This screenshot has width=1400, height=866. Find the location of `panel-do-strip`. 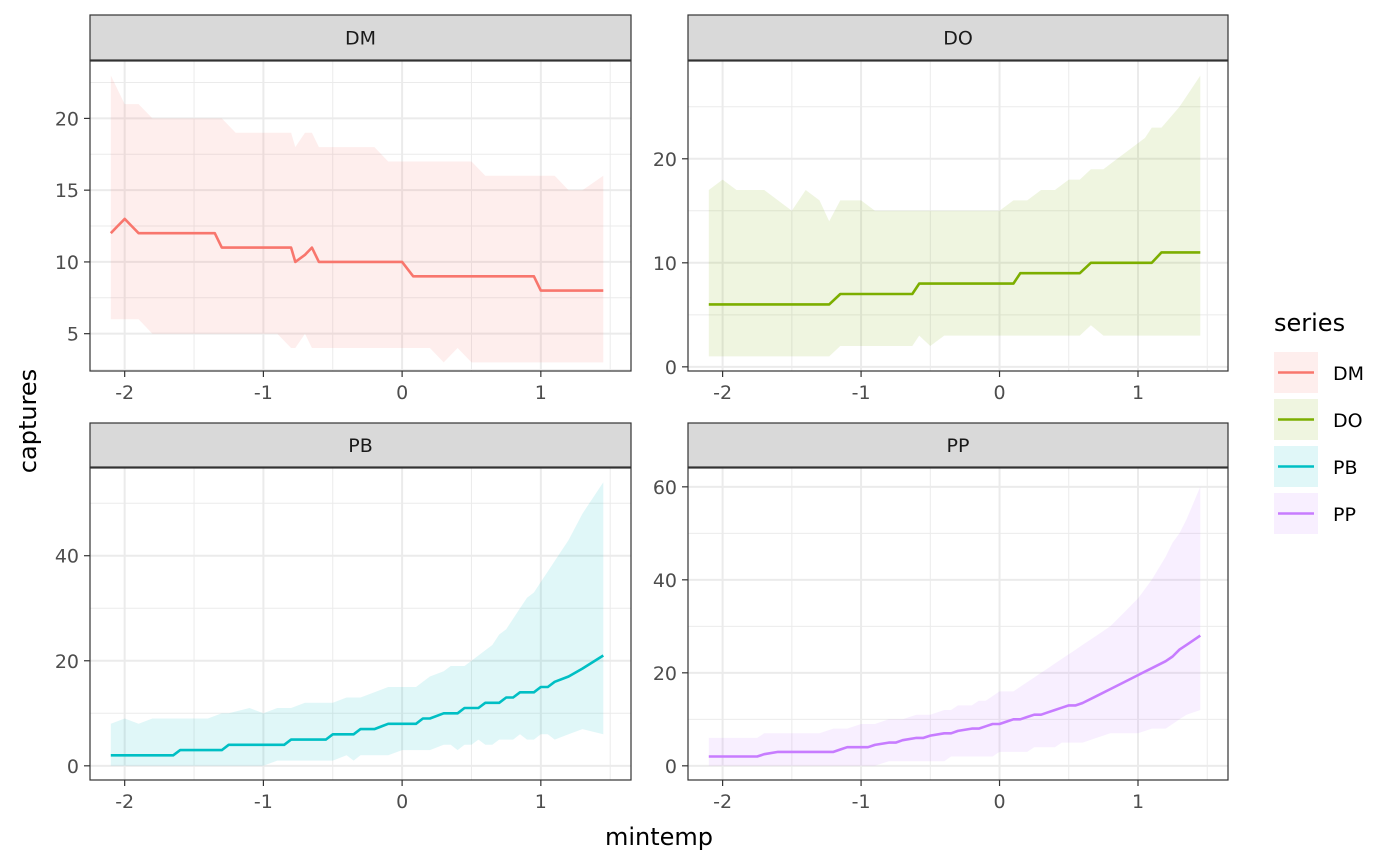

panel-do-strip is located at coordinates (958, 37).